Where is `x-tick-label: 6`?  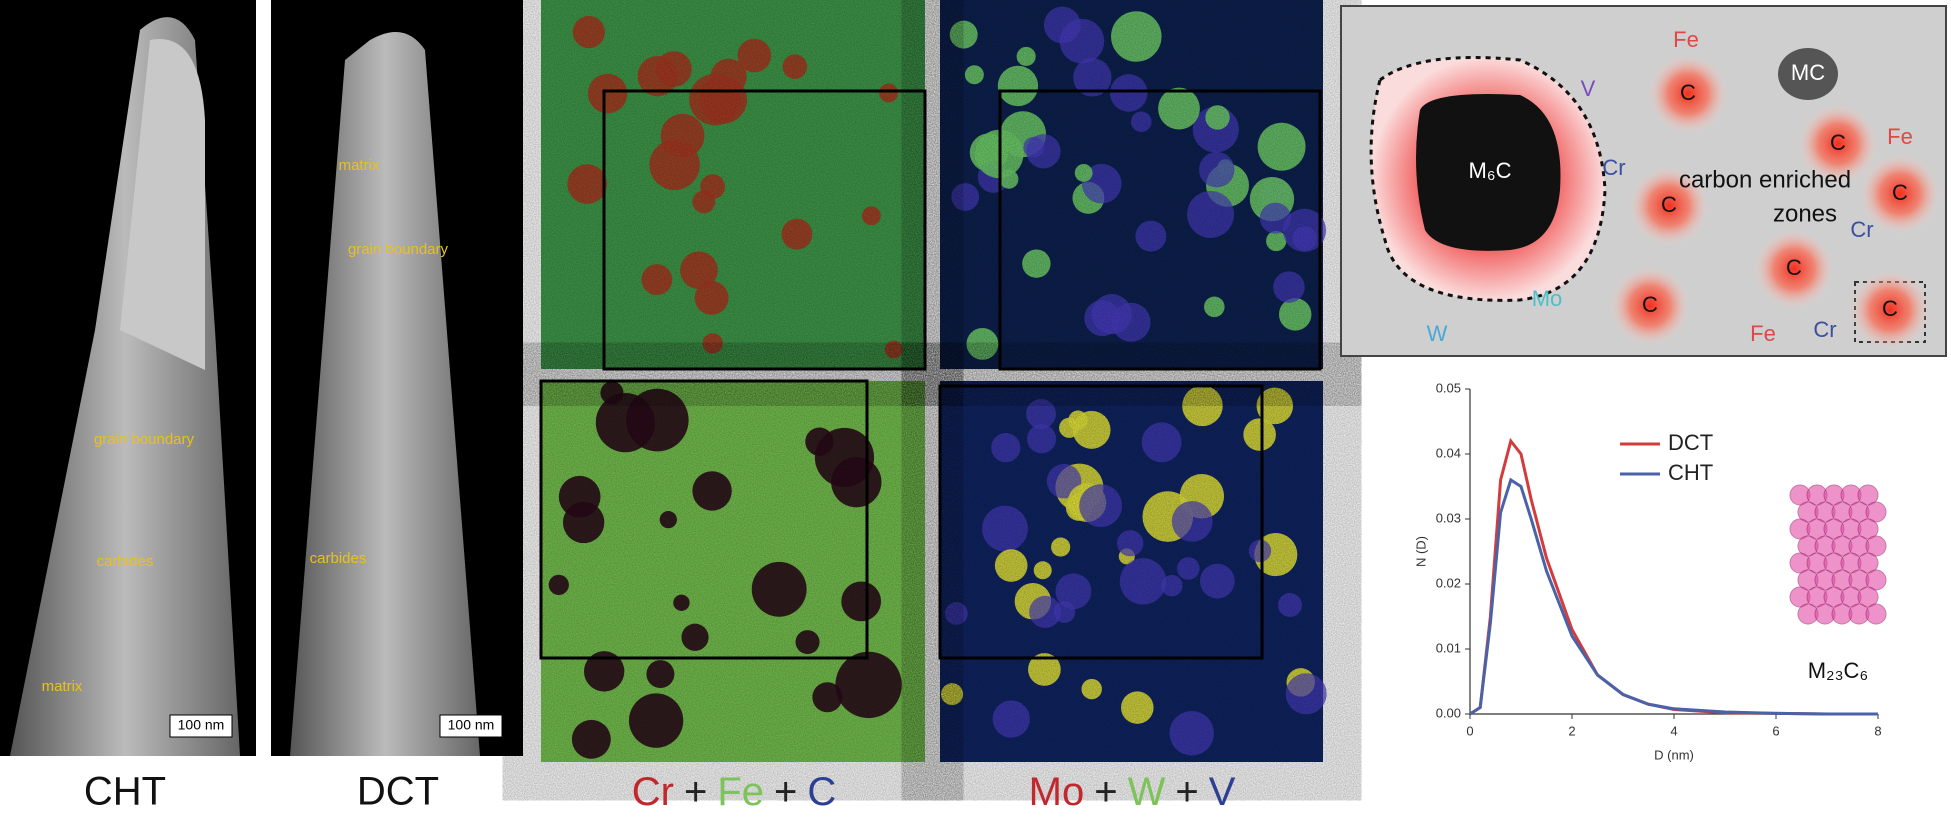
x-tick-label: 6 is located at coordinates (1775, 730).